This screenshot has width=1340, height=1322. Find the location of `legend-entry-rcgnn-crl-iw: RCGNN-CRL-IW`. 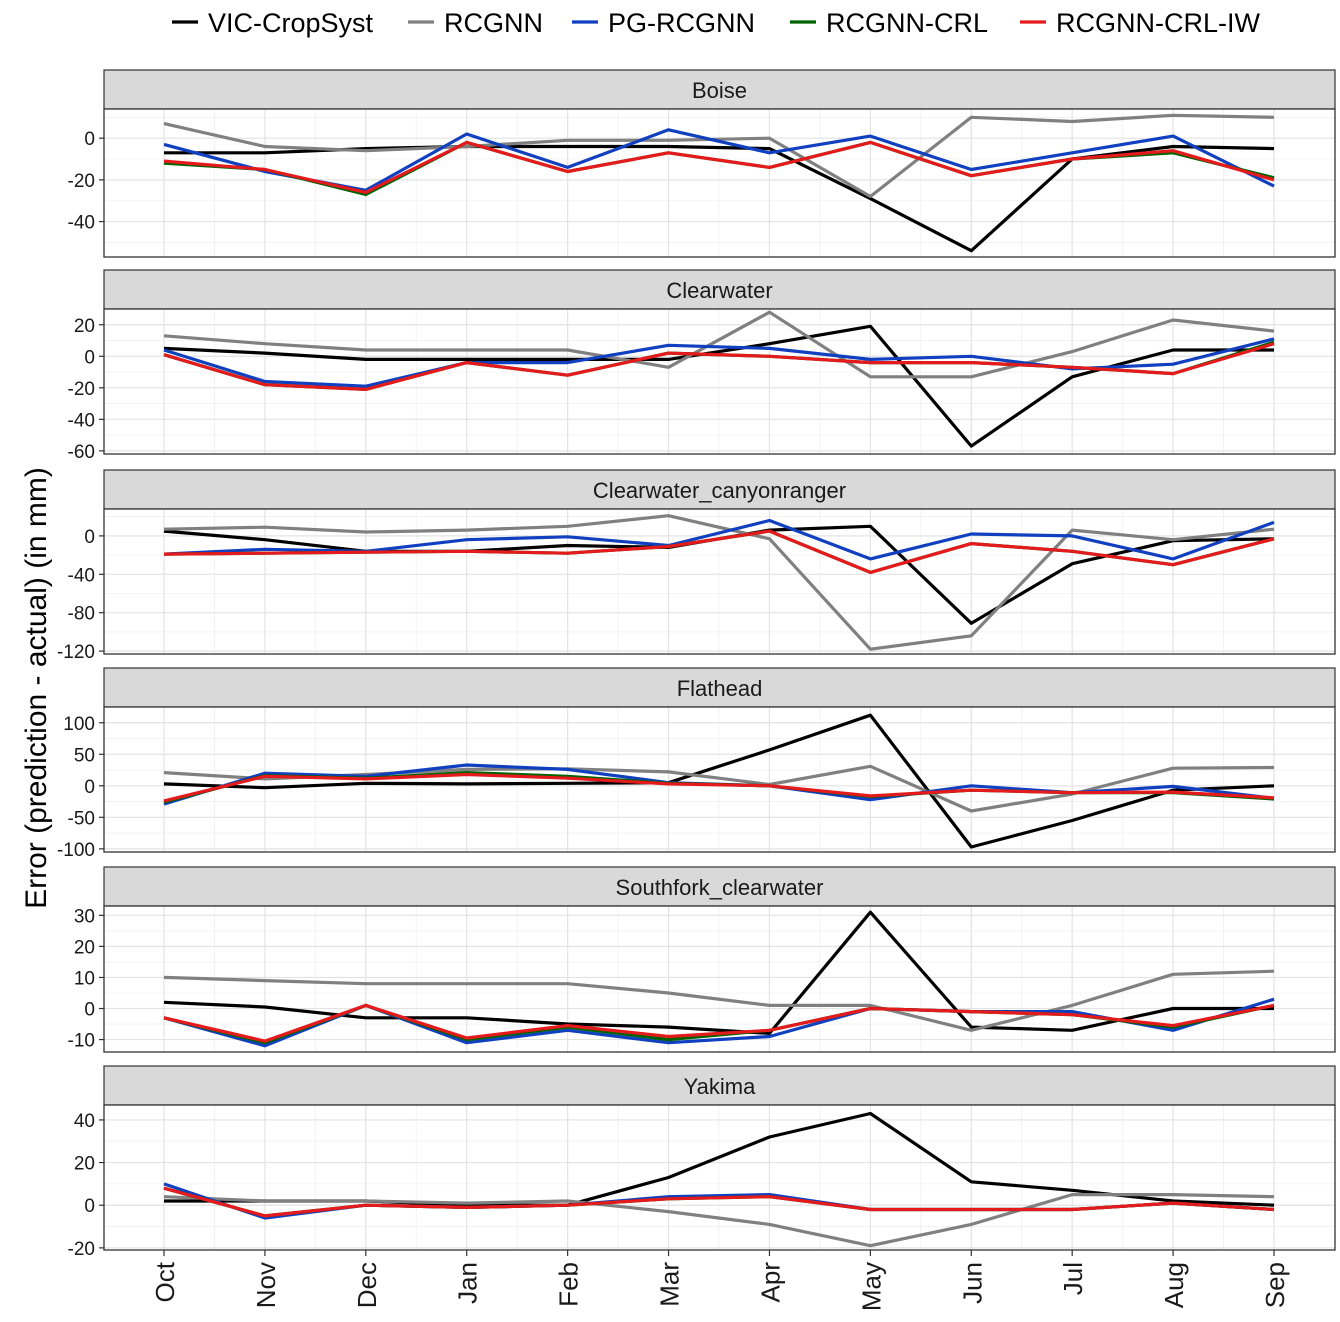

legend-entry-rcgnn-crl-iw: RCGNN-CRL-IW is located at coordinates (1140, 23).